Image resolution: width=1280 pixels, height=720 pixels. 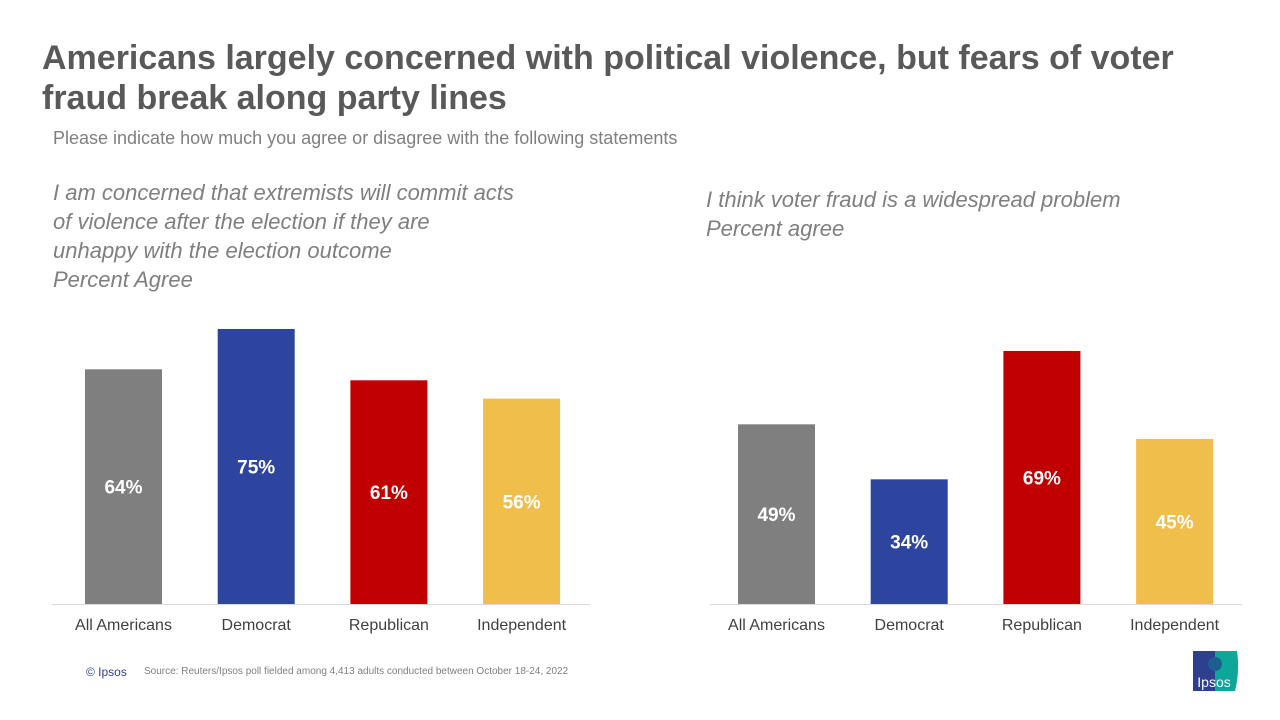 I want to click on data-label: 75%, so click(x=256, y=467).